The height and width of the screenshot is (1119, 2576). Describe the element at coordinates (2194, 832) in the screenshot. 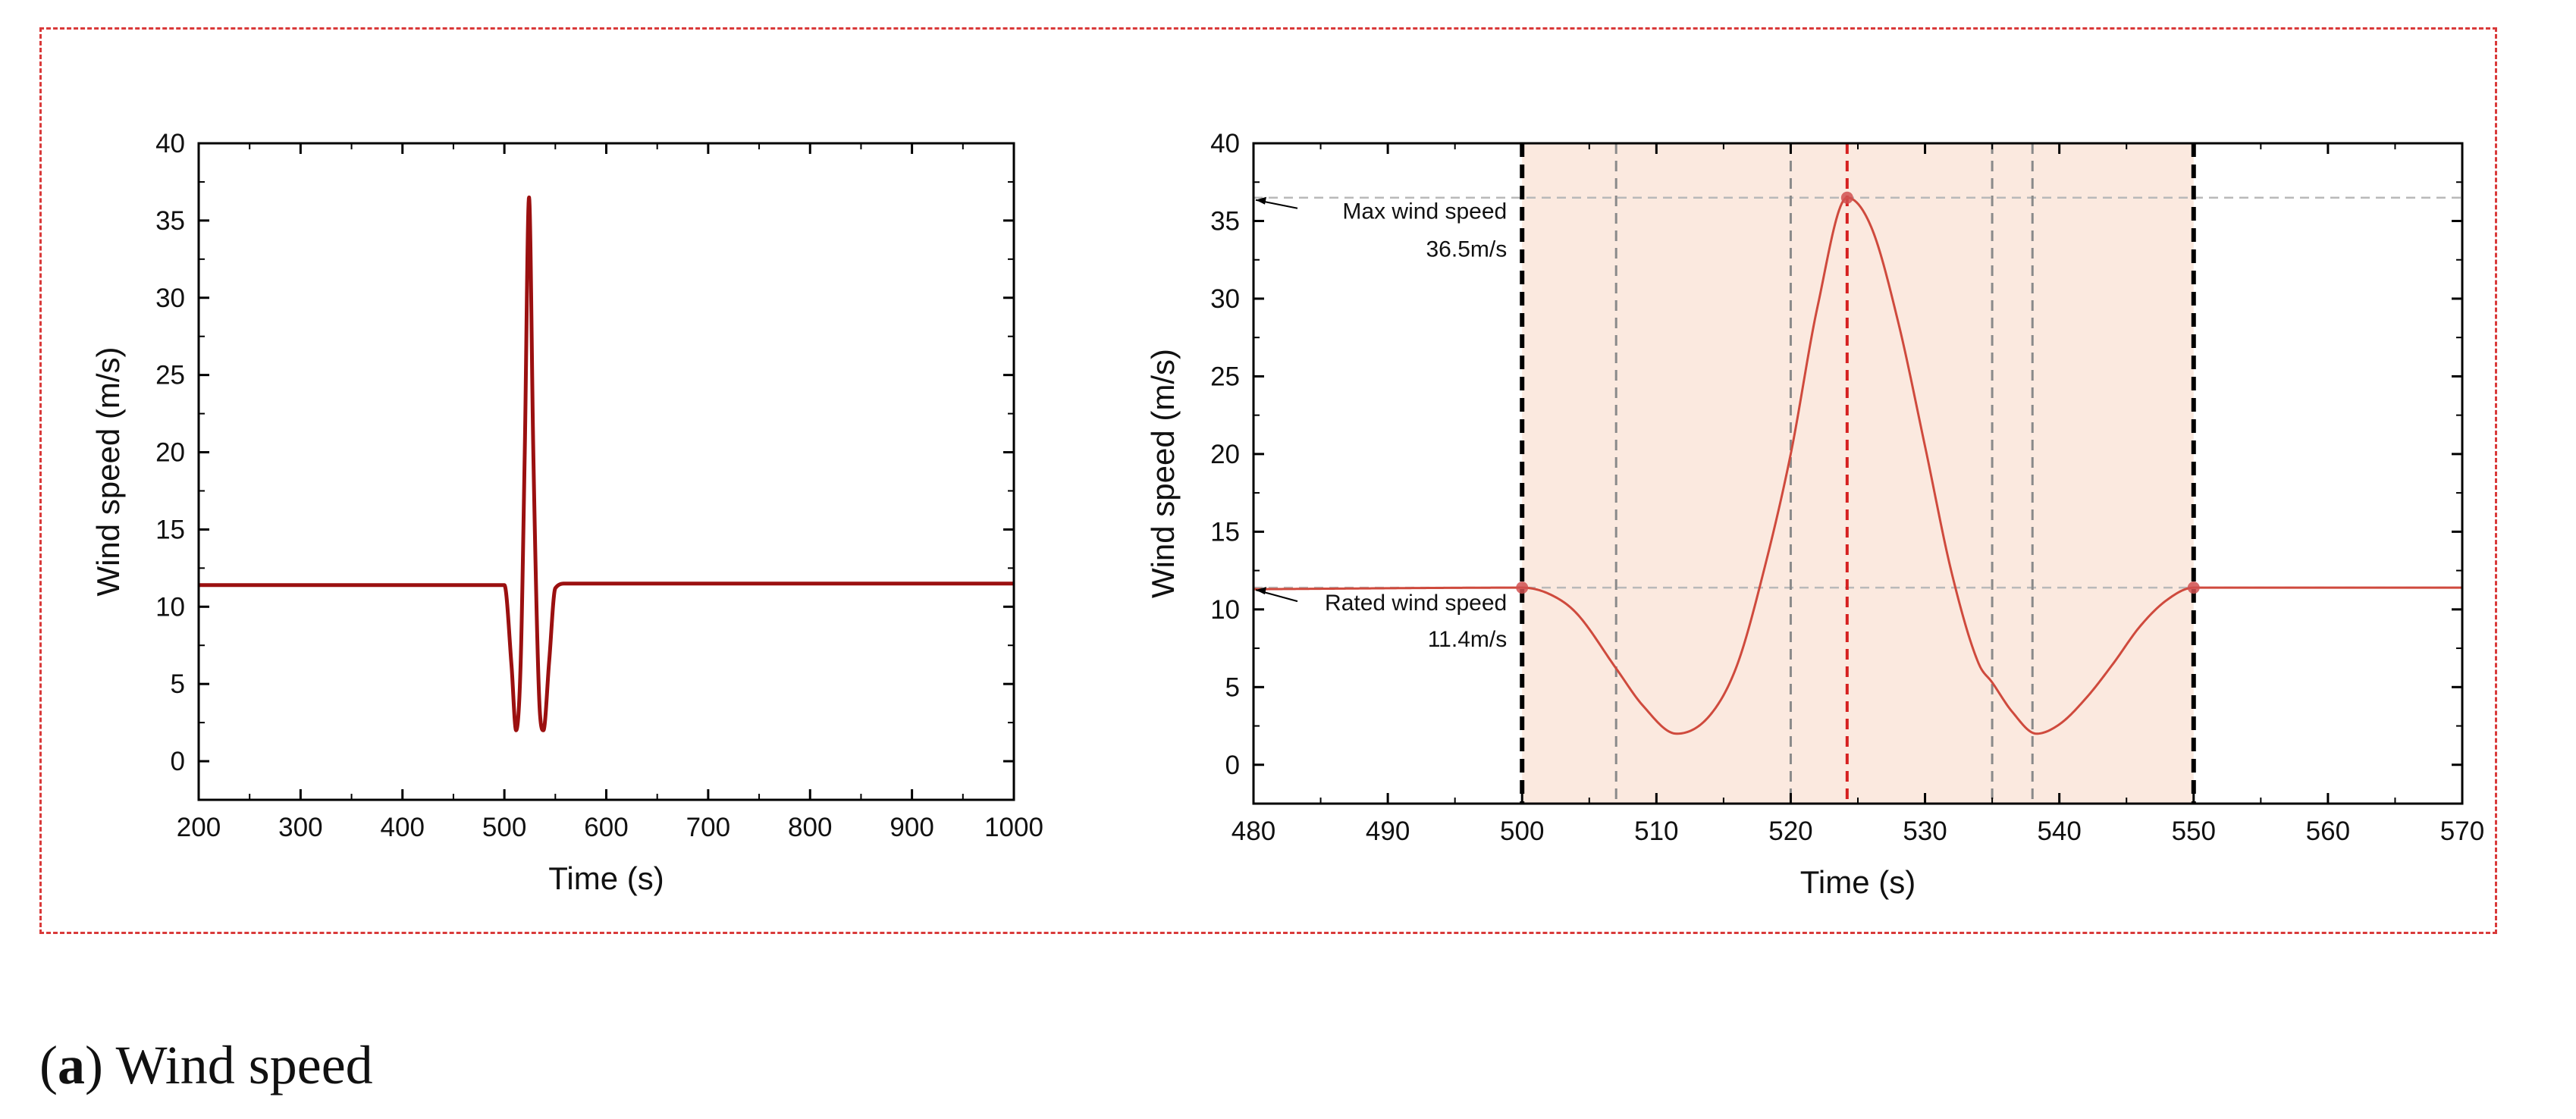

I see `x-tick-label: 550` at that location.